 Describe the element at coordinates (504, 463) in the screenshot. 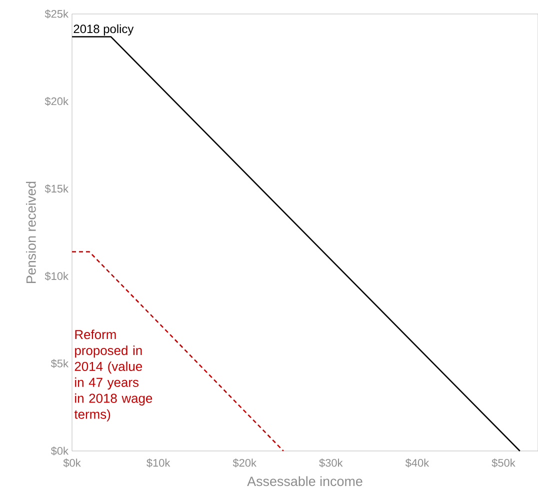

I see `x-tick-label: $50k` at that location.